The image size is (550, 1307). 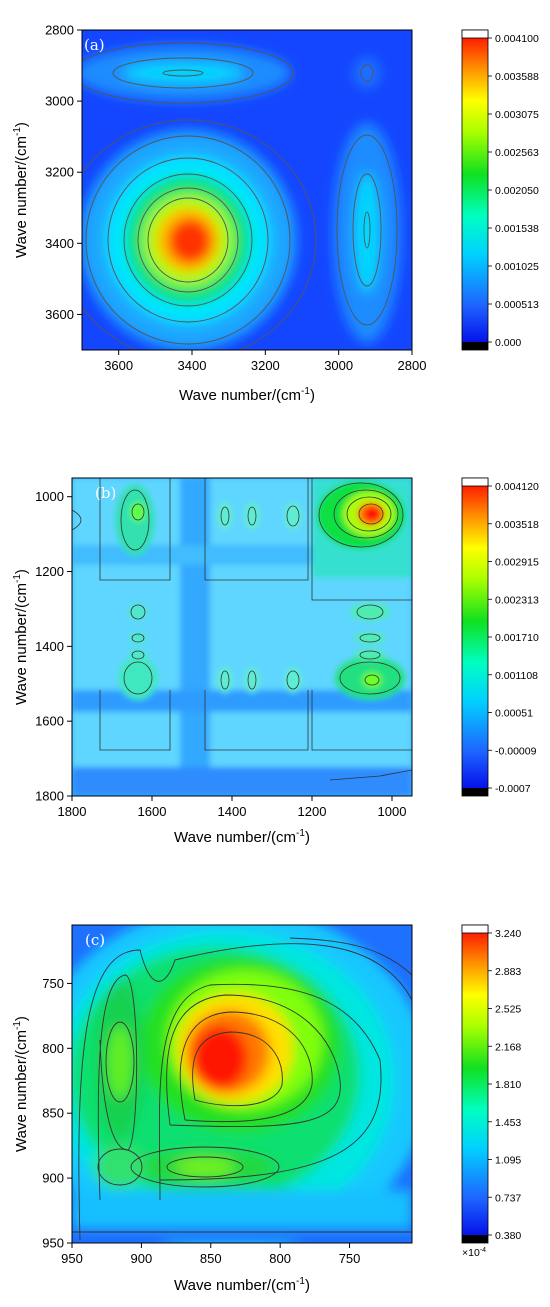 What do you see at coordinates (49, 496) in the screenshot?
I see `y-tick-label-b-0: 1000` at bounding box center [49, 496].